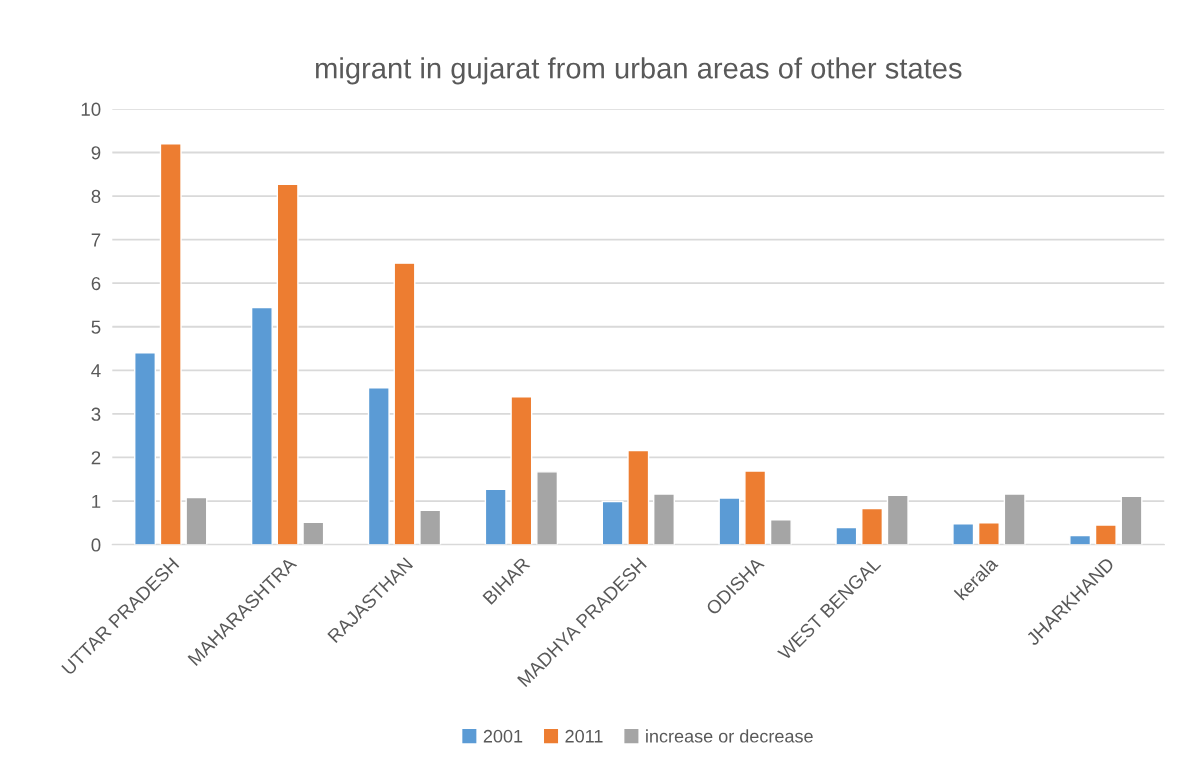 This screenshot has width=1182, height=778. Describe the element at coordinates (96, 414) in the screenshot. I see `y-tick-label: 3` at that location.